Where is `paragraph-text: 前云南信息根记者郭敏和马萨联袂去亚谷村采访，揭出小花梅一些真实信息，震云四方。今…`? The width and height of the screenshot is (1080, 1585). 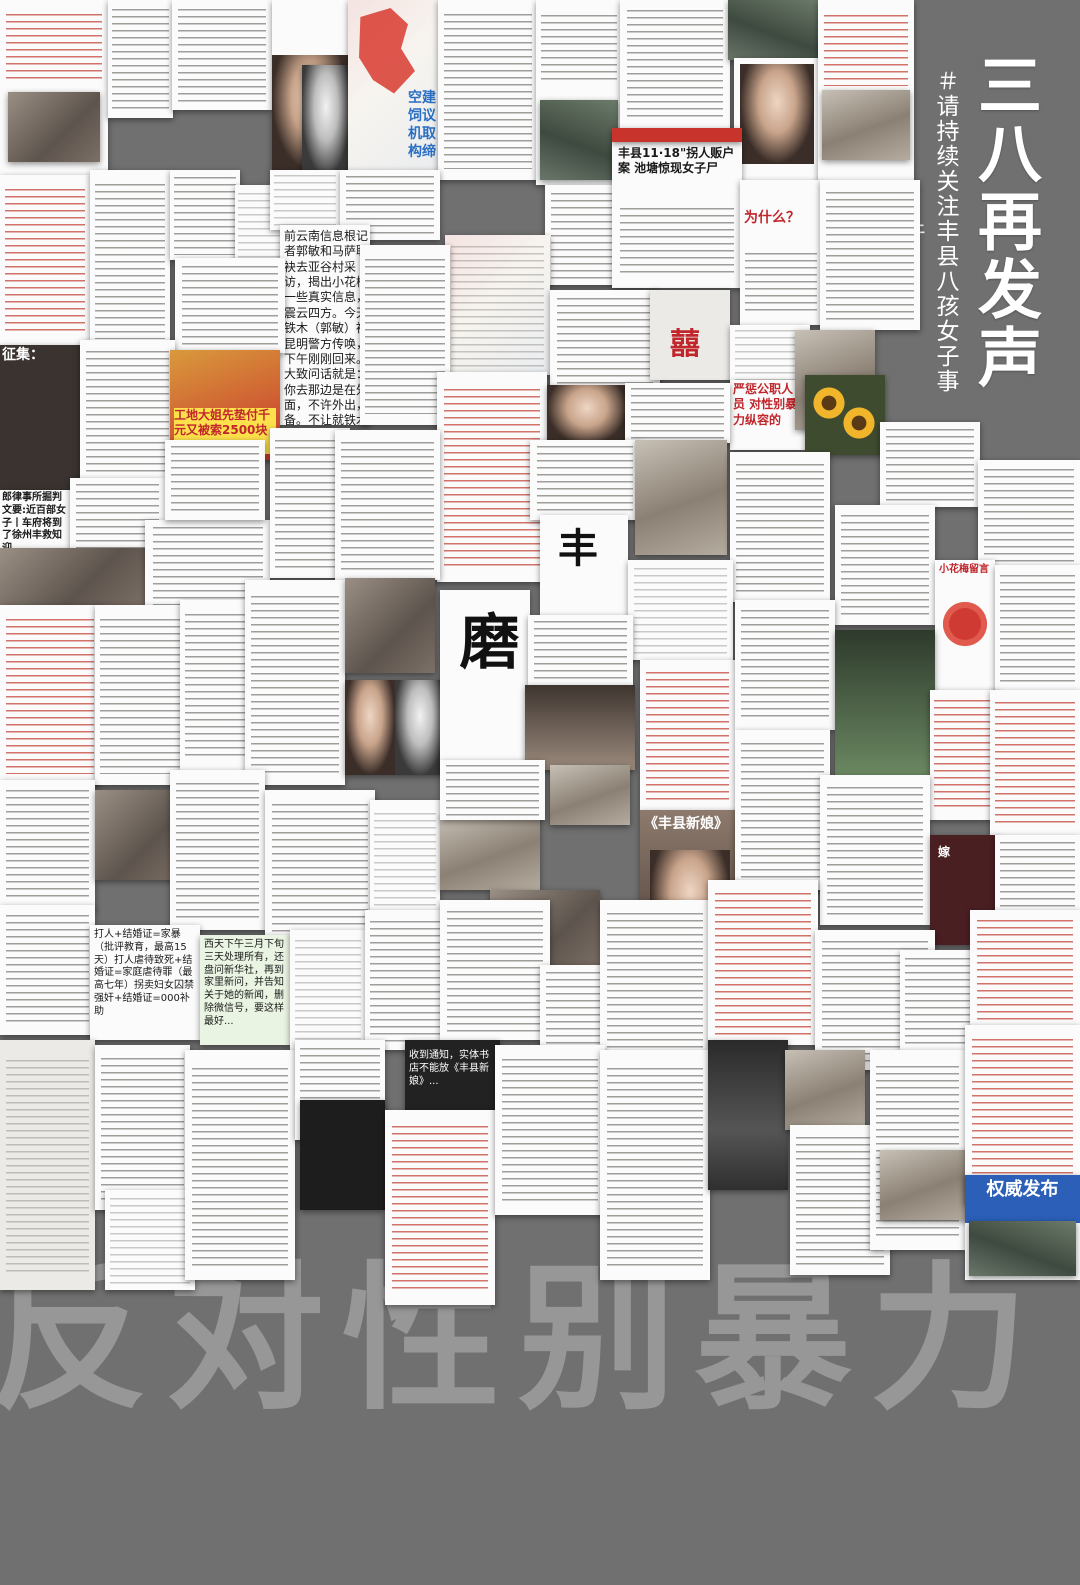
paragraph-text: 前云南信息根记者郭敏和马萨联袂去亚谷村采访，揭出小花梅一些真实信息，震云四方。今… is located at coordinates (326, 327).